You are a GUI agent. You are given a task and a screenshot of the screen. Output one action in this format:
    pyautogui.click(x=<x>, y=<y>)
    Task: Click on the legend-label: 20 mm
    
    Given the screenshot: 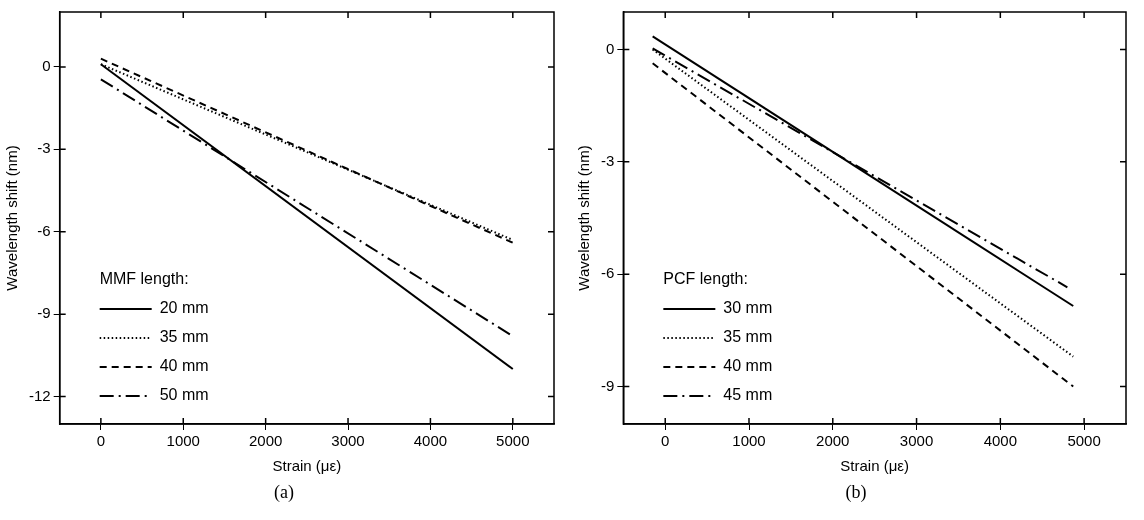 What is the action you would take?
    pyautogui.click(x=184, y=308)
    